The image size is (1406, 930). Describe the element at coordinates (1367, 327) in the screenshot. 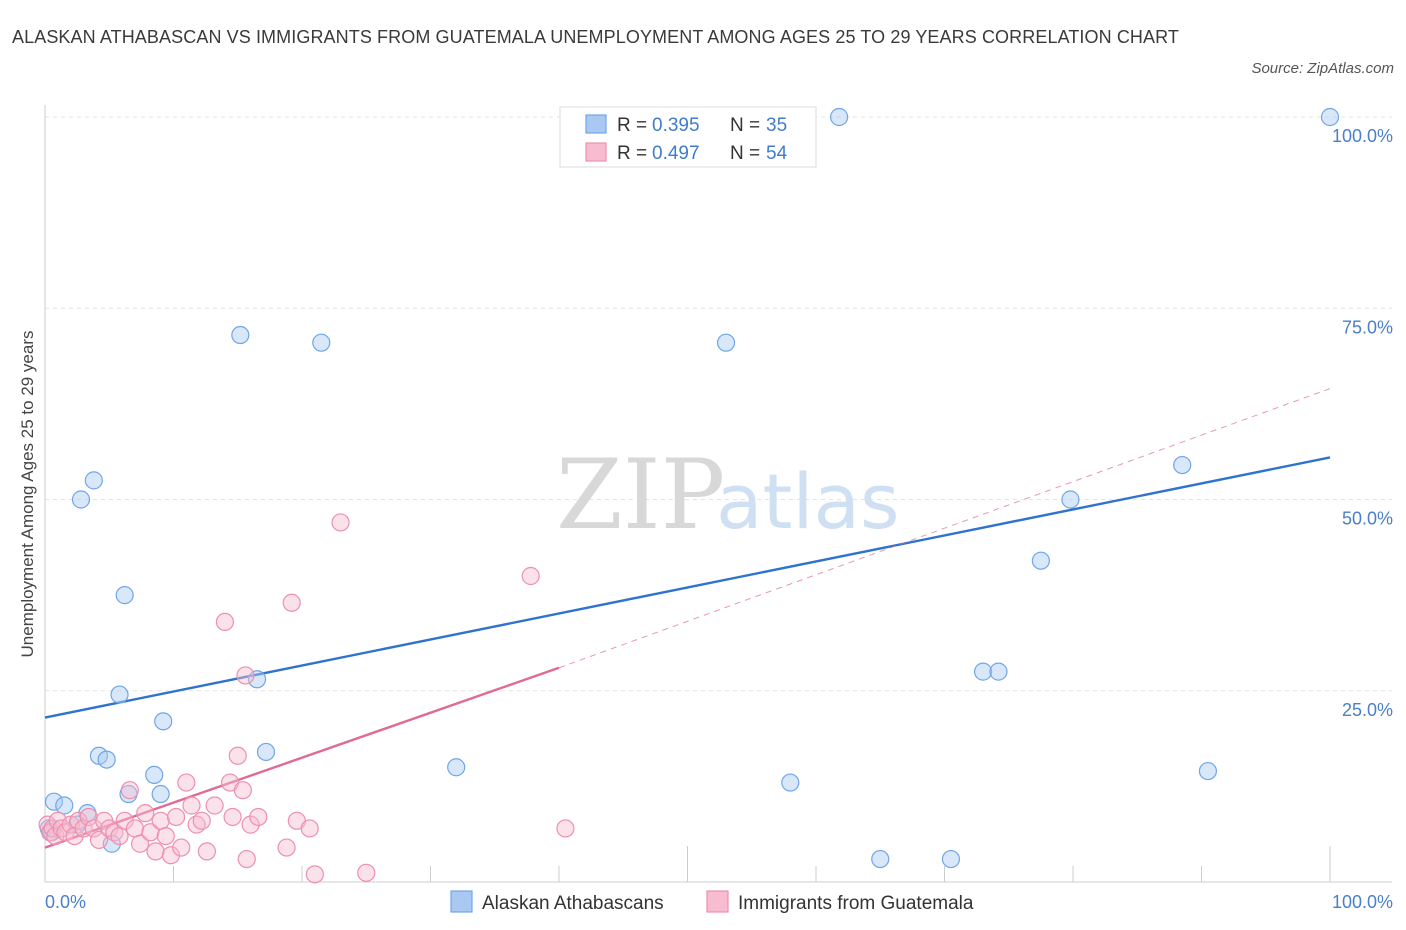

I see `y-tick-label-2: 75.0%` at that location.